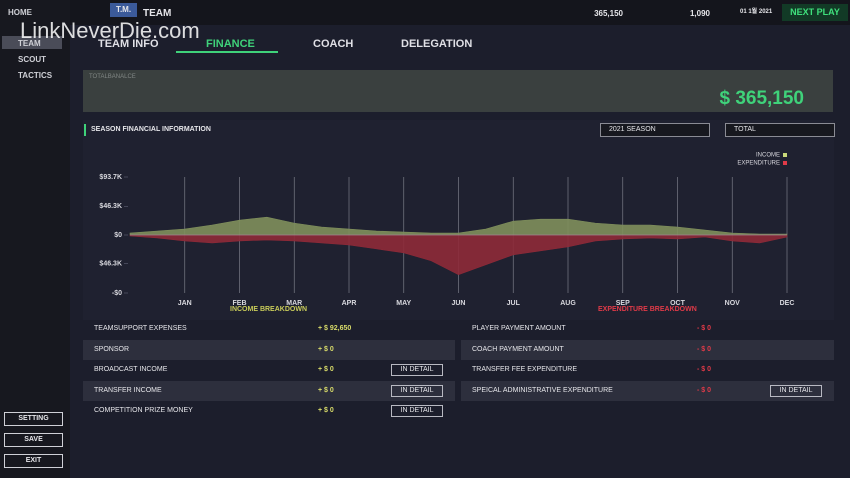  What do you see at coordinates (758, 164) in the screenshot?
I see `legend-label: EXPENDITURE` at bounding box center [758, 164].